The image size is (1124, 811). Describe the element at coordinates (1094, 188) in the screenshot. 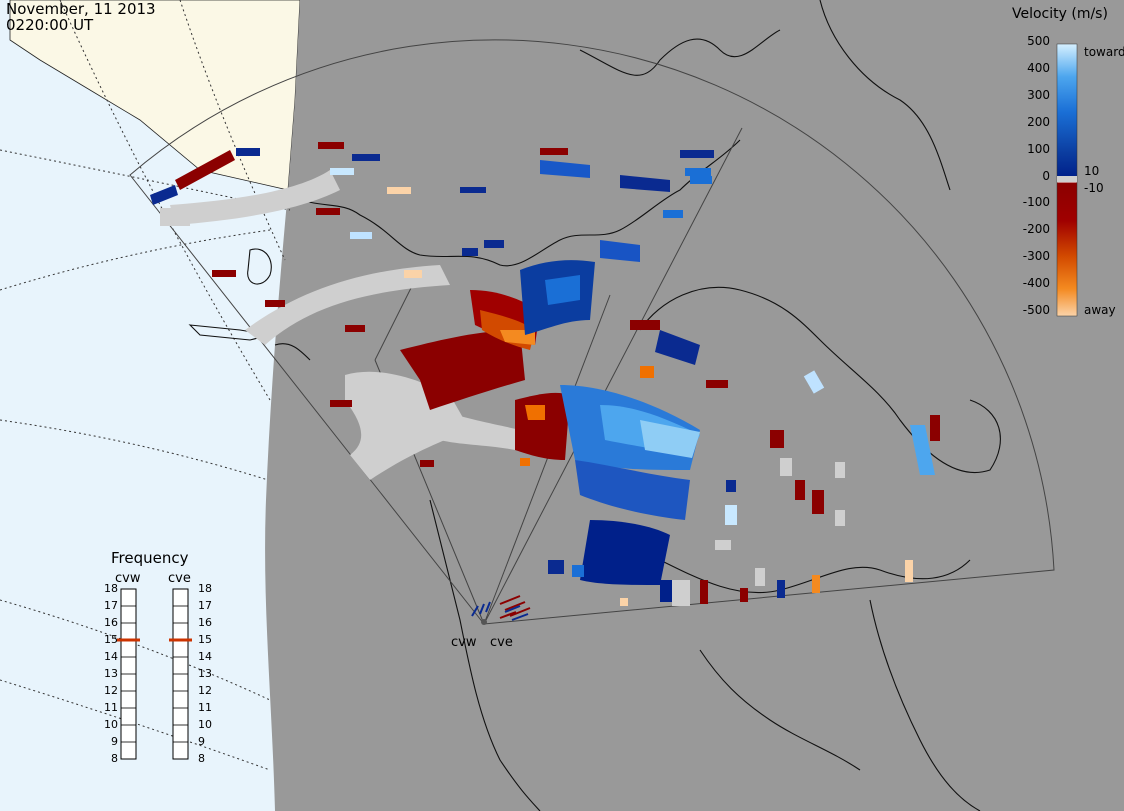

I see `colorbar-inner-label: -10` at that location.